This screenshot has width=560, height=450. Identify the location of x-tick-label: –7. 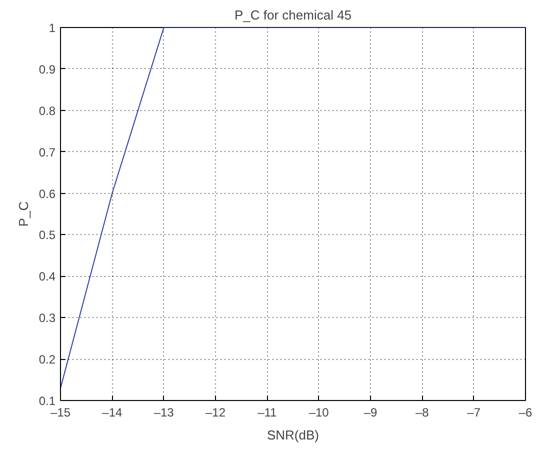
(474, 413).